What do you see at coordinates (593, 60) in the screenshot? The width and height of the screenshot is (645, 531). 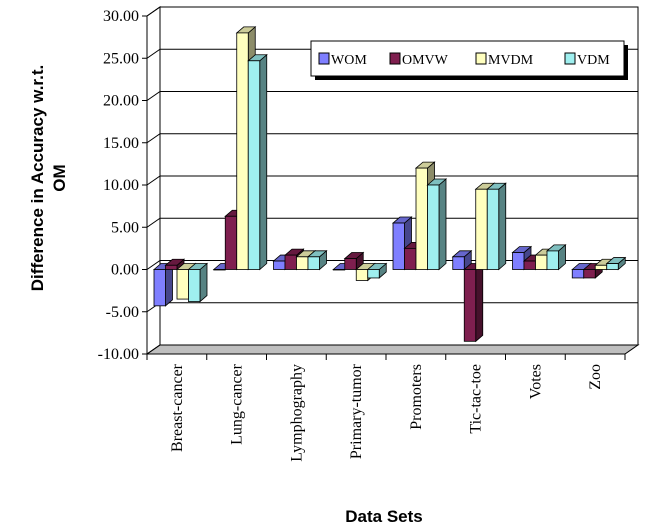 I see `legend-label: VDM` at bounding box center [593, 60].